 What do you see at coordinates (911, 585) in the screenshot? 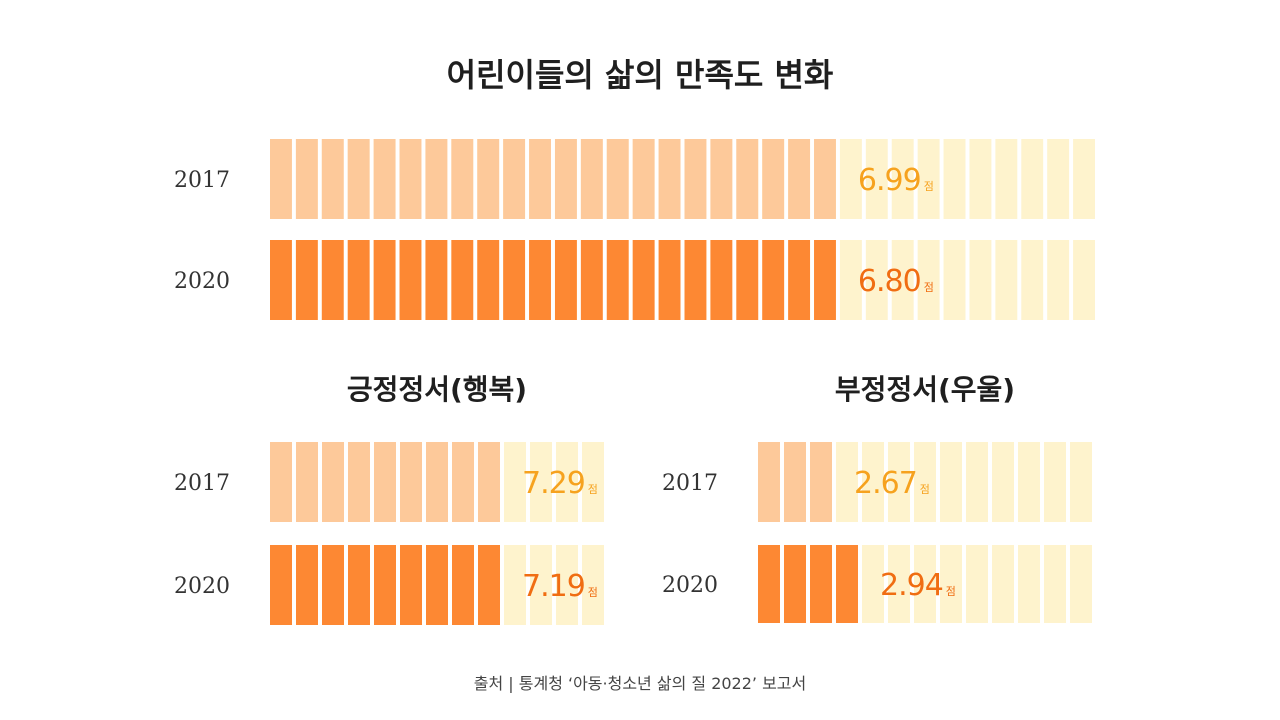
I see `value-label: 2.94` at bounding box center [911, 585].